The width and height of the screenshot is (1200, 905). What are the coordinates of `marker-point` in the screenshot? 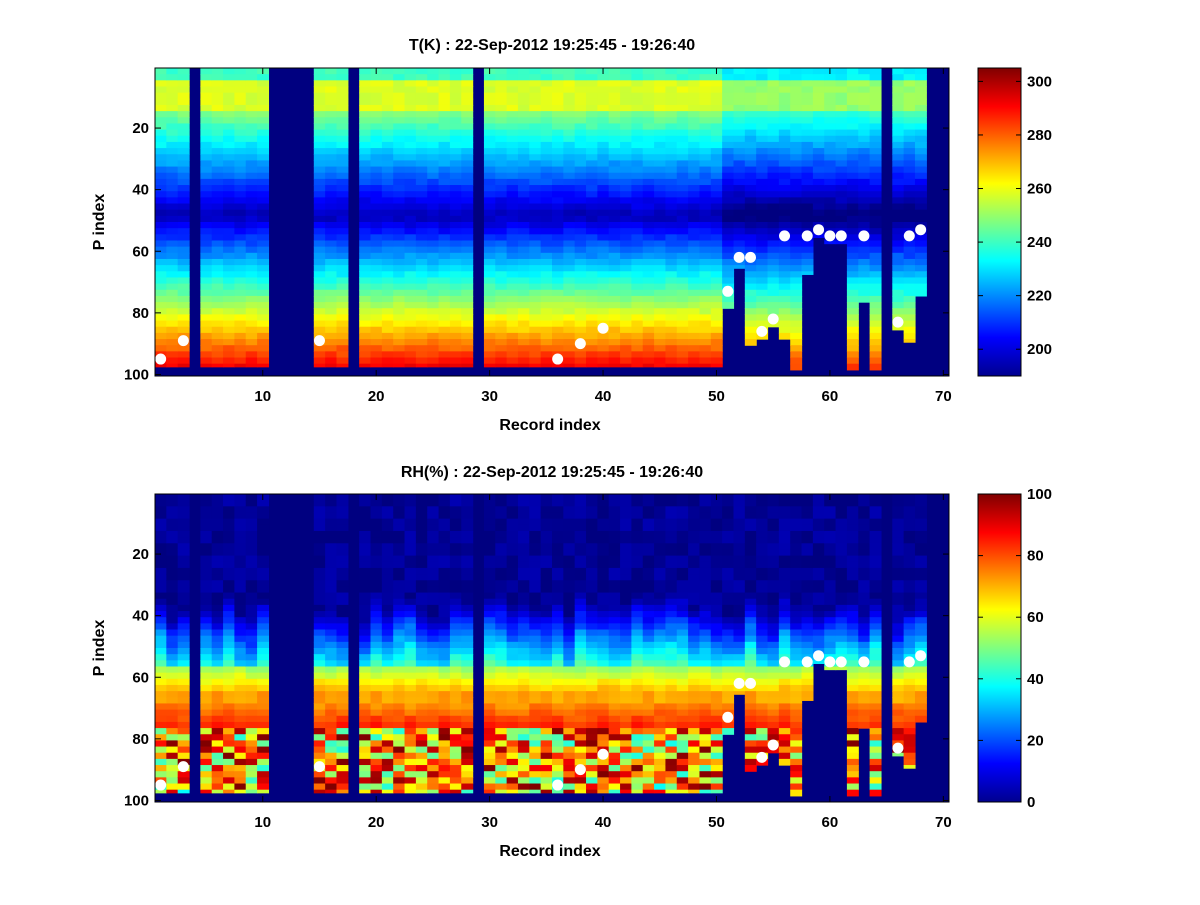 It's located at (863, 235).